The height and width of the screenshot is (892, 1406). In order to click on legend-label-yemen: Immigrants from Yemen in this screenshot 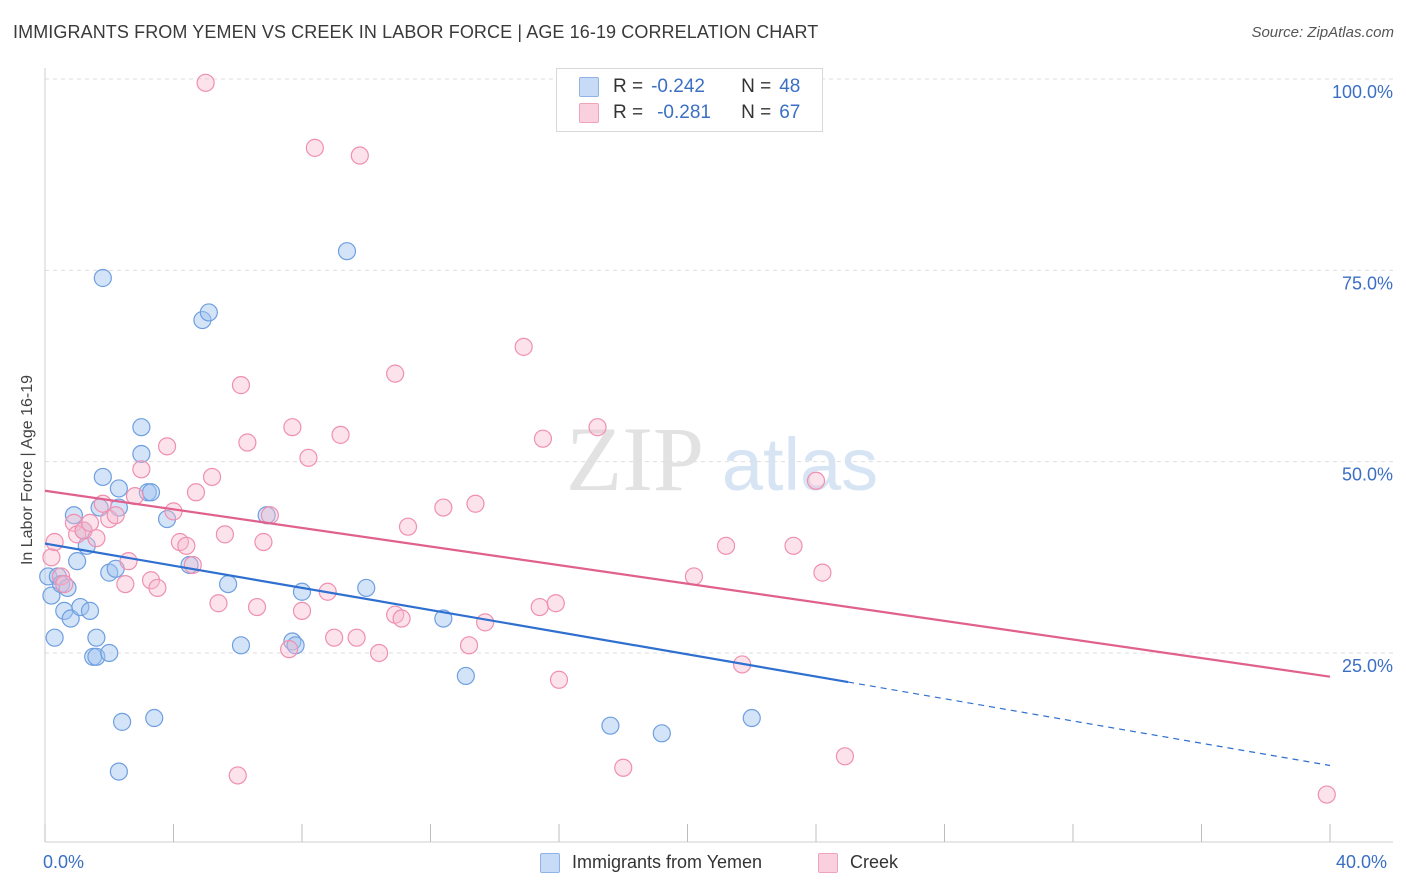, I will do `click(667, 862)`.